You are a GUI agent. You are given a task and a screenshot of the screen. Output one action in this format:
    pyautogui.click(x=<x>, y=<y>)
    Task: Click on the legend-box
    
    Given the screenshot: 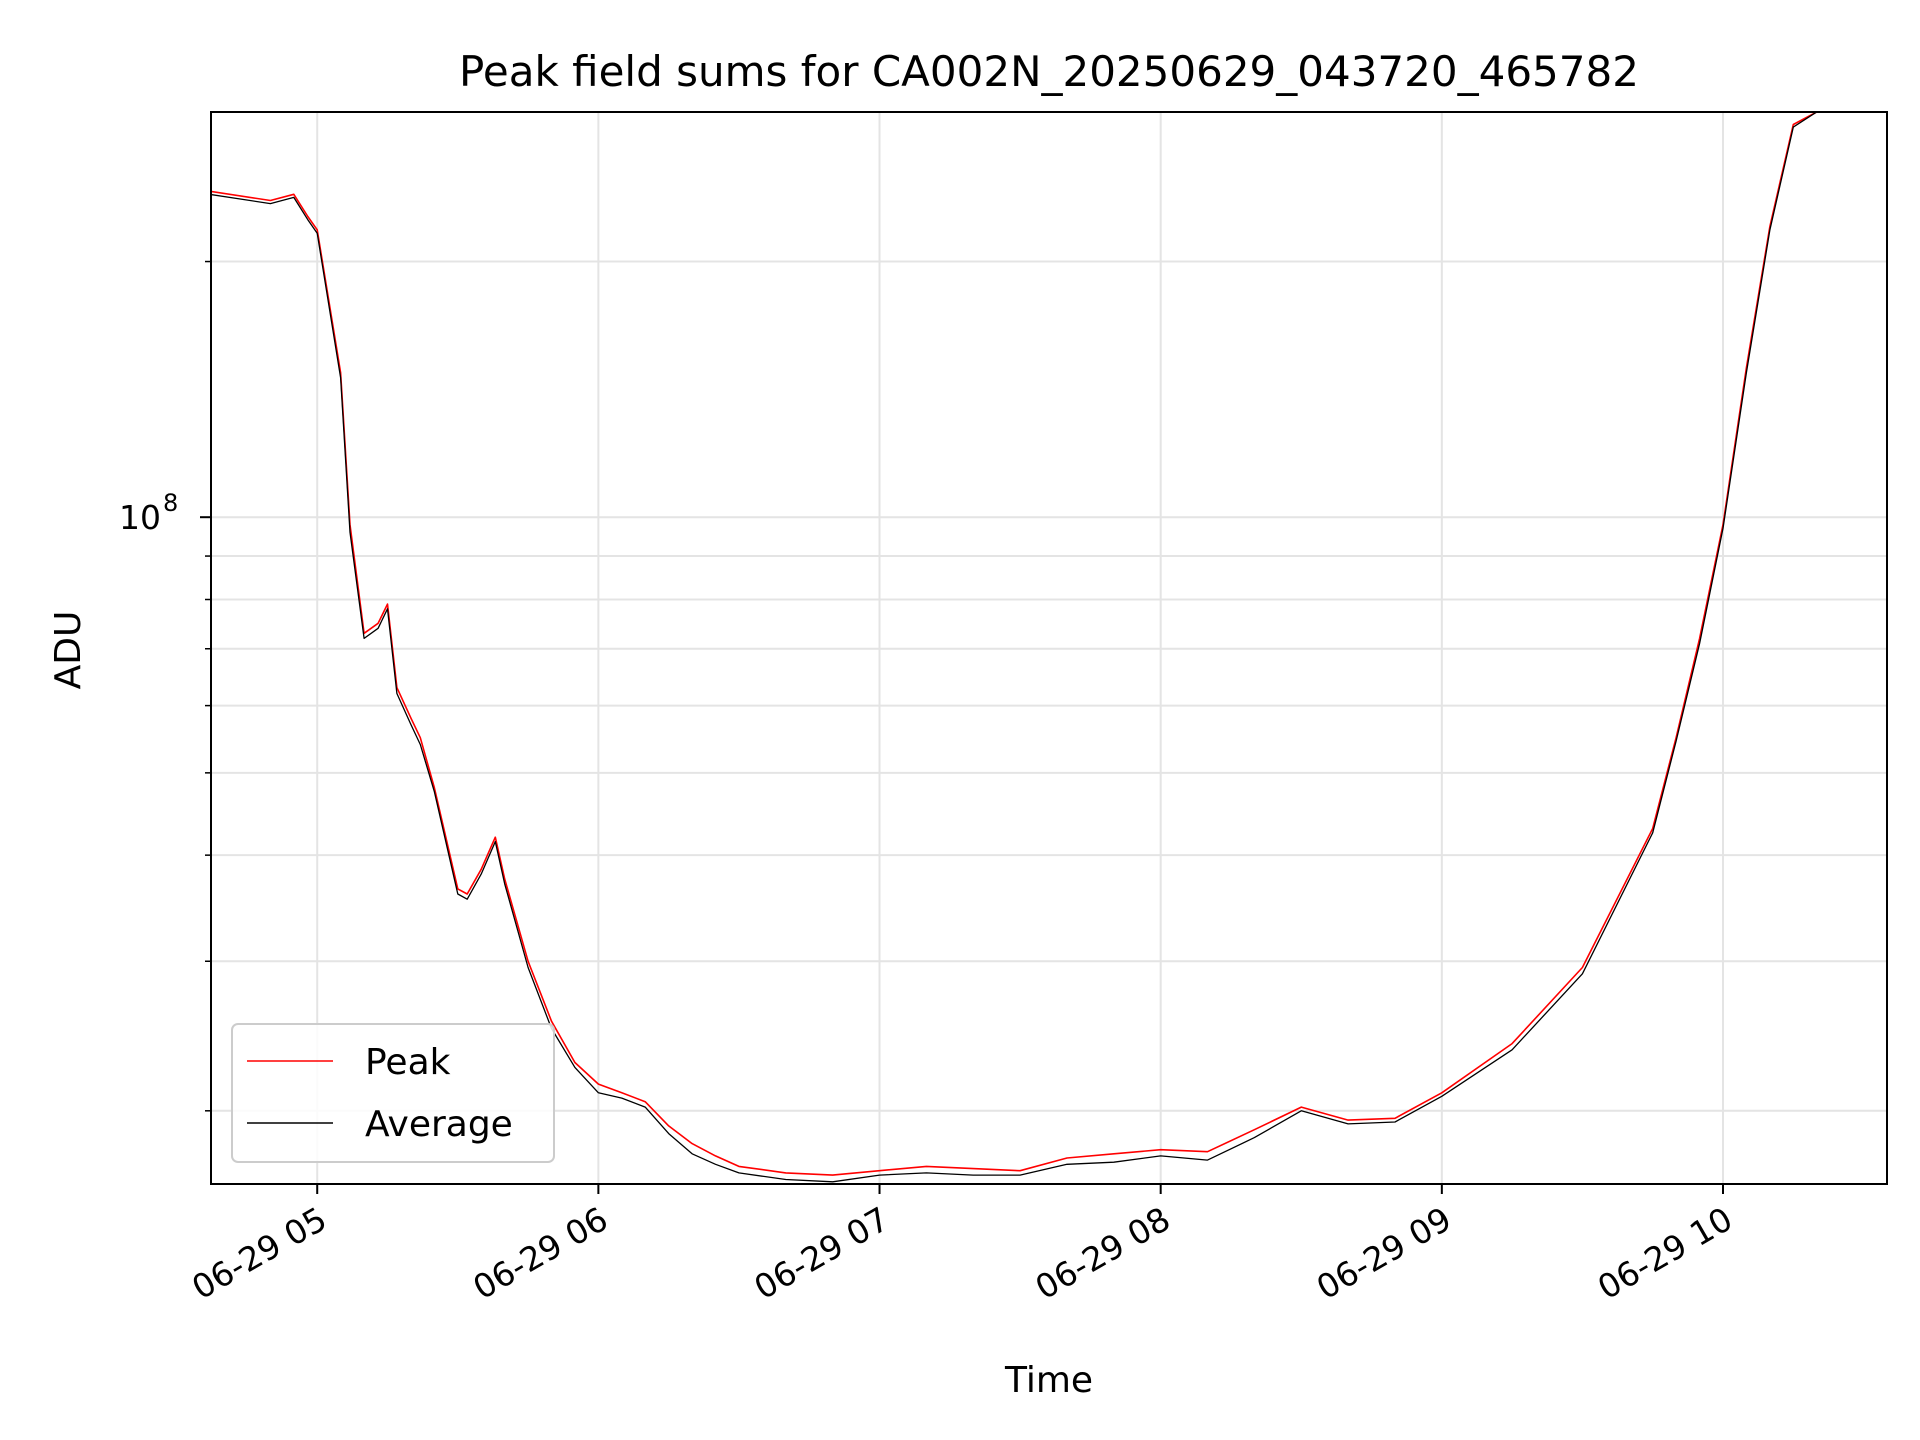 What is the action you would take?
    pyautogui.click(x=393, y=1093)
    